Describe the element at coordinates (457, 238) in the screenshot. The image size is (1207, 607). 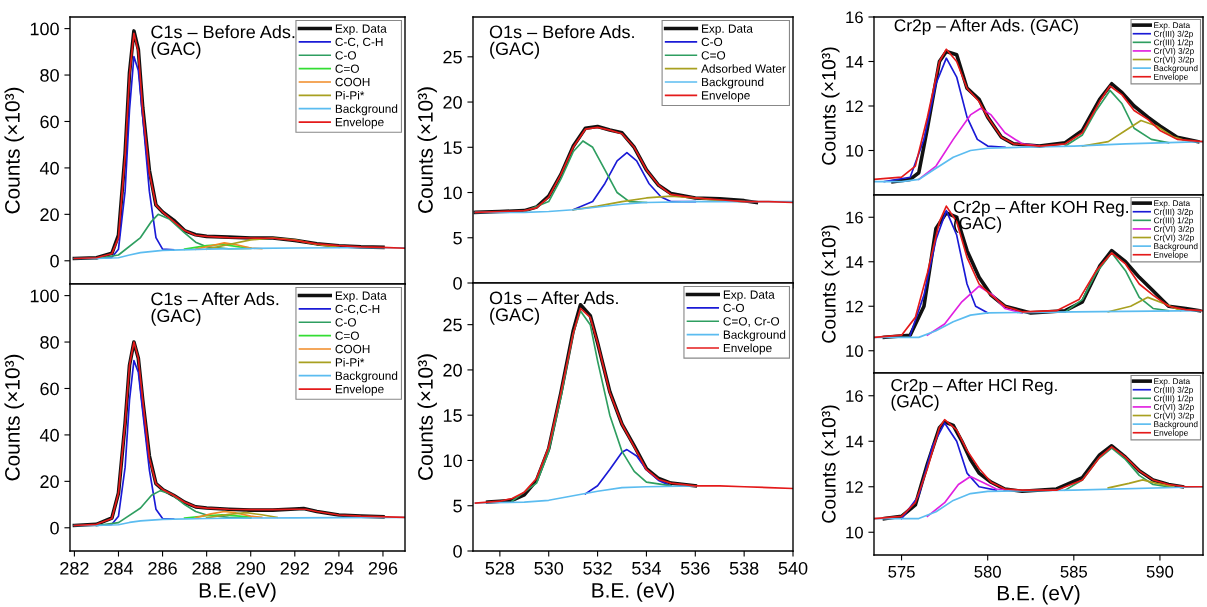
I see `y-tick-label: 5` at that location.